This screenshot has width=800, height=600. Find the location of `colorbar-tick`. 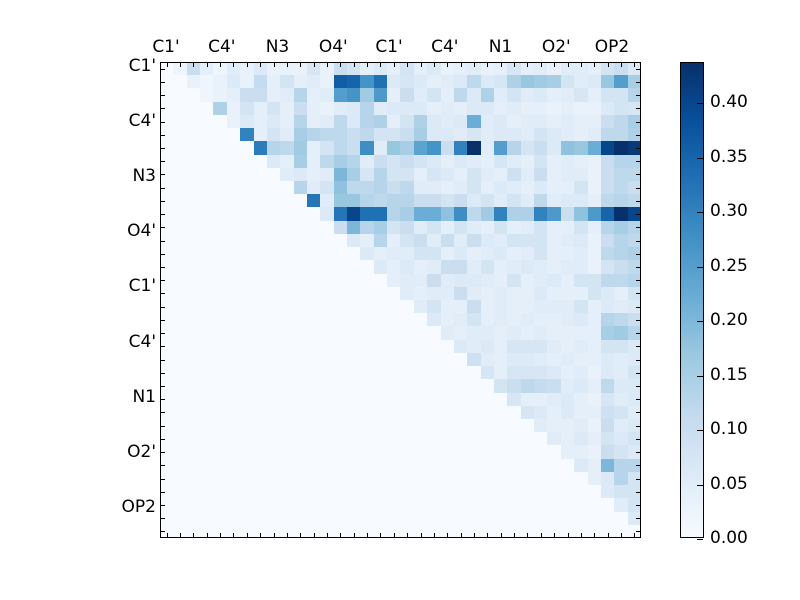

colorbar-tick is located at coordinates (700, 213).